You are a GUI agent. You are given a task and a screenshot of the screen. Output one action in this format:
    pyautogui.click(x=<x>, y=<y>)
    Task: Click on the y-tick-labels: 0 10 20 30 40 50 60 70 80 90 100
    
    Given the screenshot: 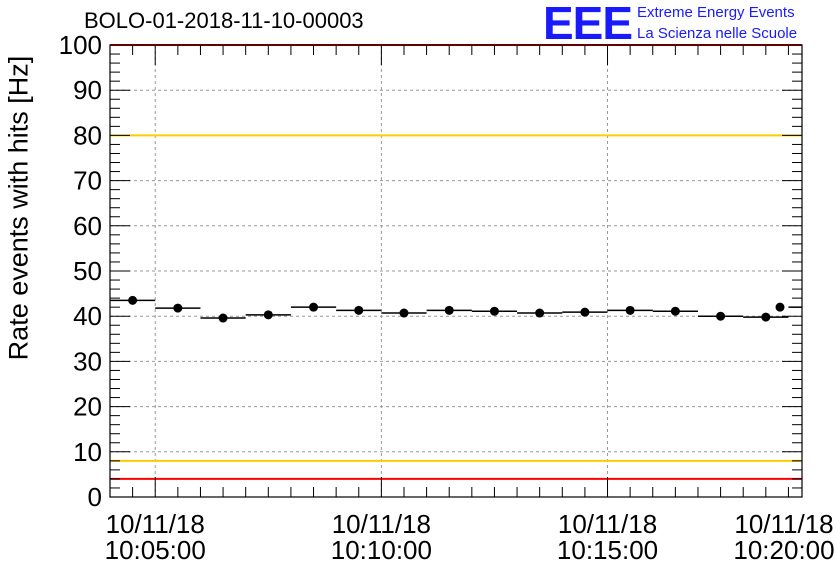 What is the action you would take?
    pyautogui.click(x=80, y=271)
    